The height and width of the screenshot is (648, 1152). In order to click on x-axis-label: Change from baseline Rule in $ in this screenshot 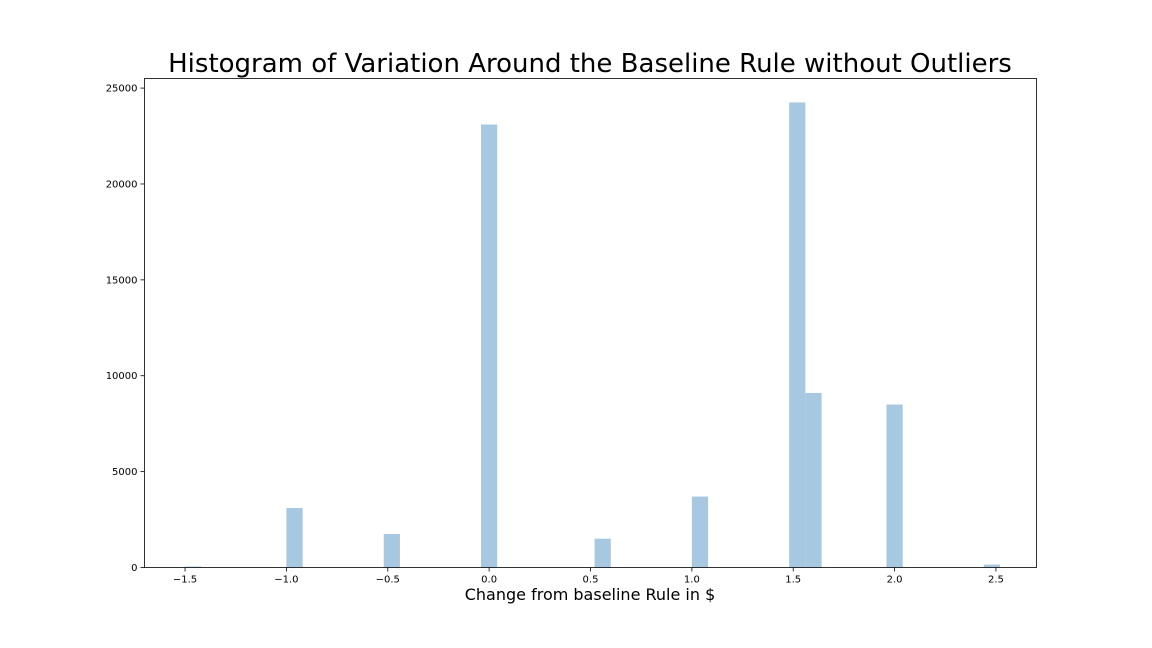, I will do `click(590, 594)`.